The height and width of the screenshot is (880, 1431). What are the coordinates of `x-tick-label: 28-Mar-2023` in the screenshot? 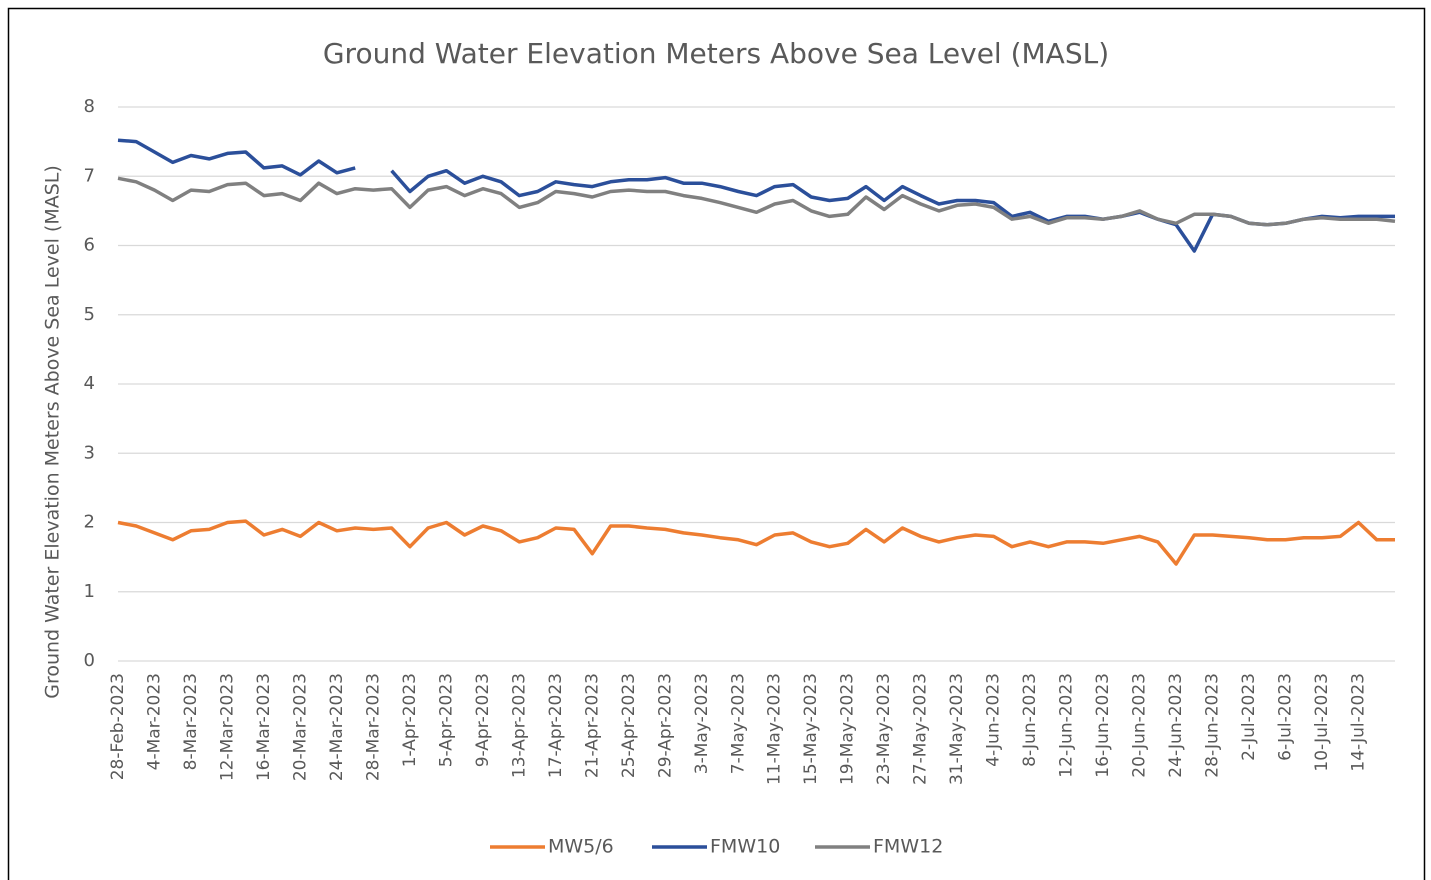 It's located at (373, 727).